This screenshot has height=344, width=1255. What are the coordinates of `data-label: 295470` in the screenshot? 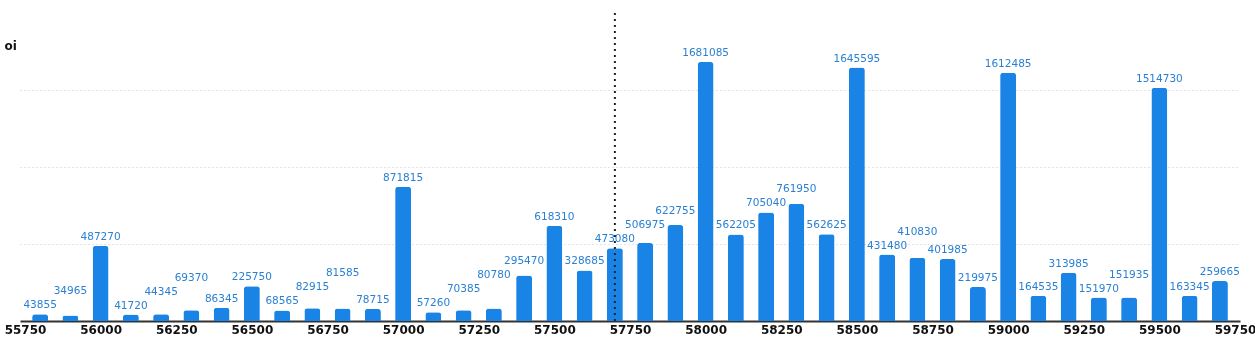 It's located at (524, 260).